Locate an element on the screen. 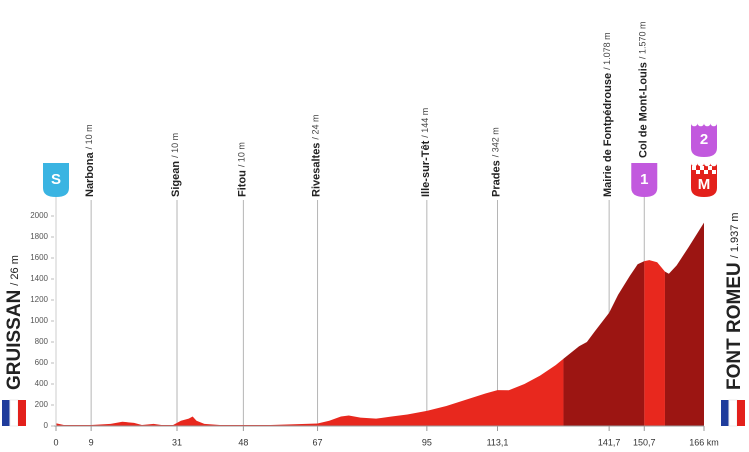 The width and height of the screenshot is (749, 452). finish-label: FONT ROMEU / 1.937 m is located at coordinates (734, 301).